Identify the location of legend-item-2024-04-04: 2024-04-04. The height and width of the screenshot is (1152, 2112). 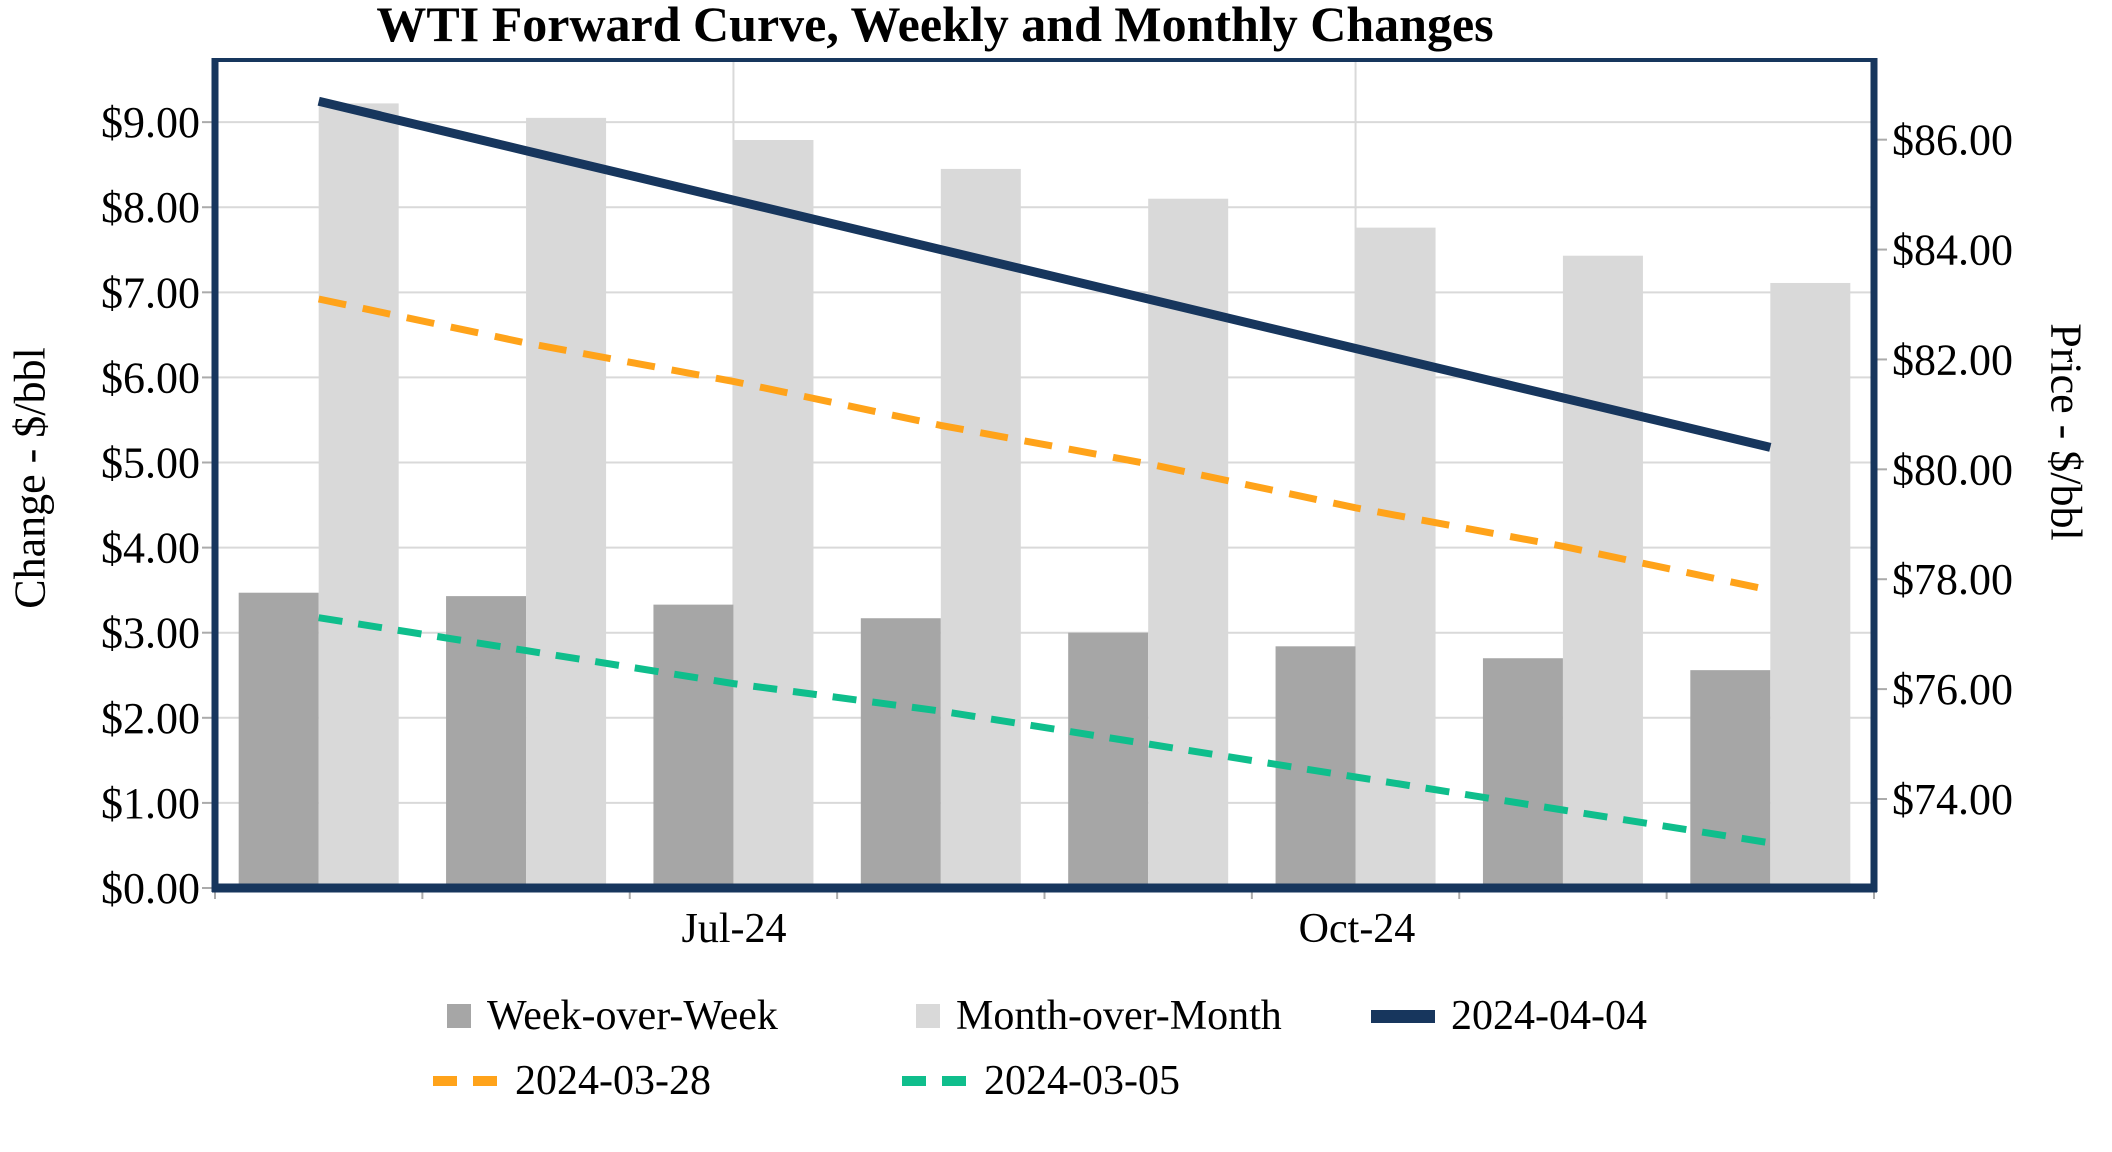
(1509, 1016).